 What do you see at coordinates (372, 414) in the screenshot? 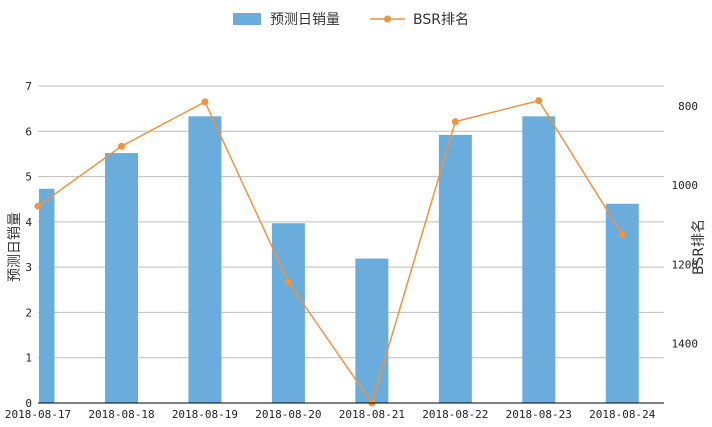
I see `x-tick-label: 2018-08-21` at bounding box center [372, 414].